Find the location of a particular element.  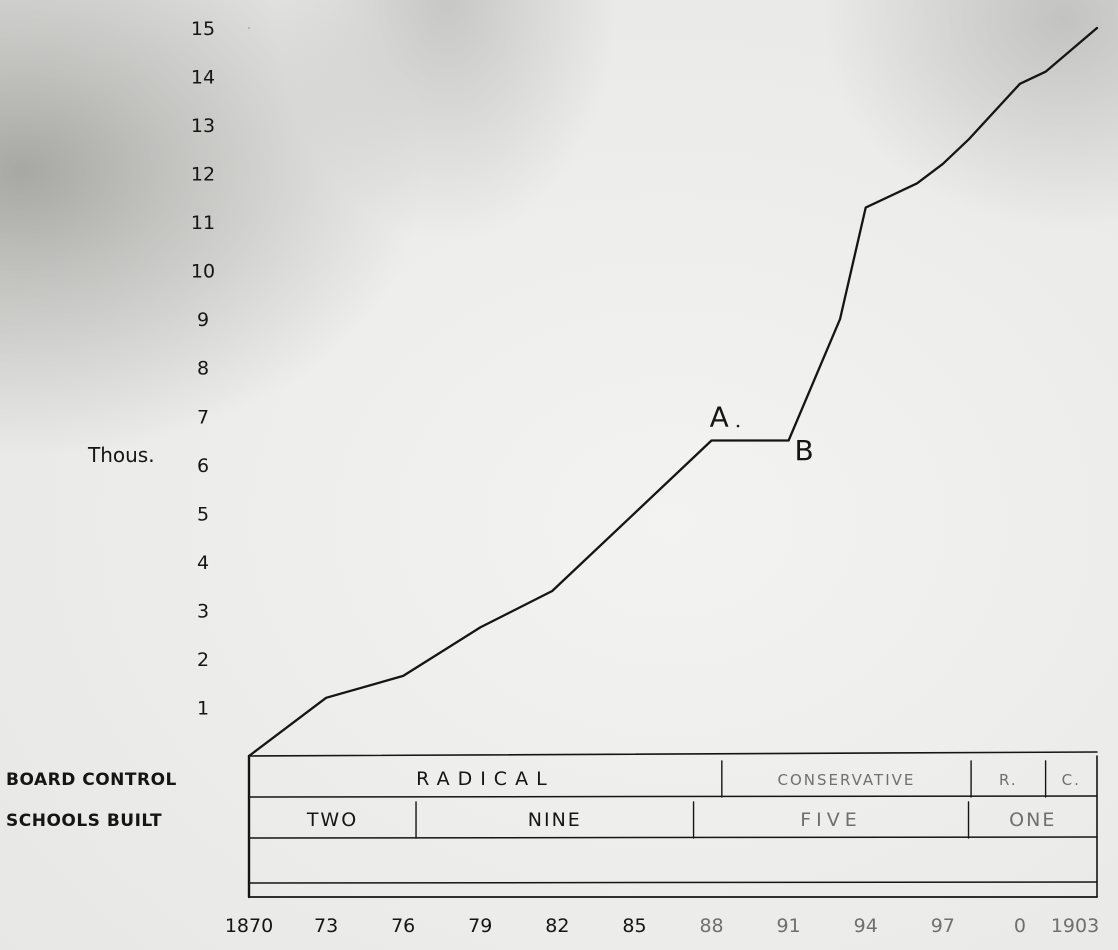

row-segment-label: R. is located at coordinates (1008, 780).